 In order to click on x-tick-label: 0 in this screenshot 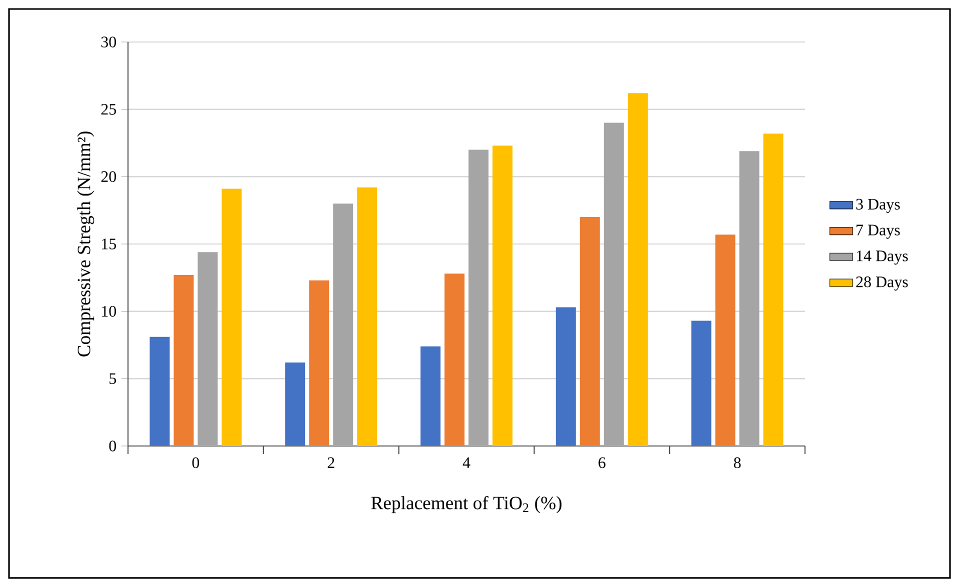, I will do `click(196, 462)`.